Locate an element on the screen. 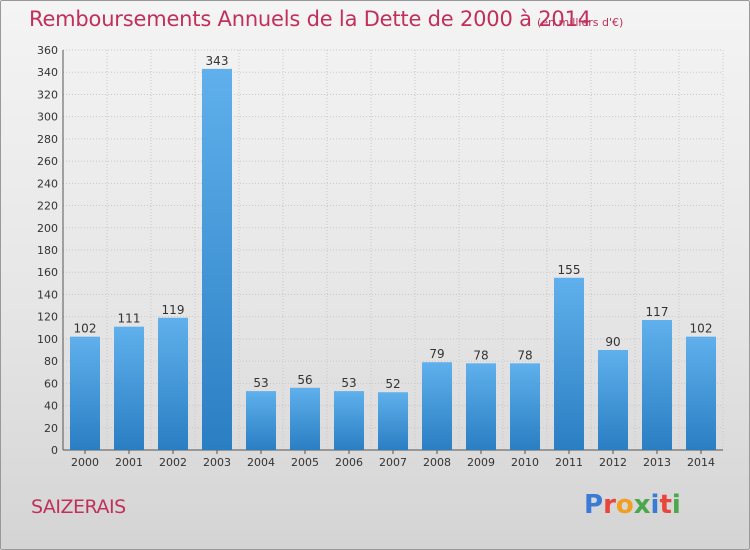 Image resolution: width=750 pixels, height=550 pixels. x-tick-label: 2010 is located at coordinates (525, 462).